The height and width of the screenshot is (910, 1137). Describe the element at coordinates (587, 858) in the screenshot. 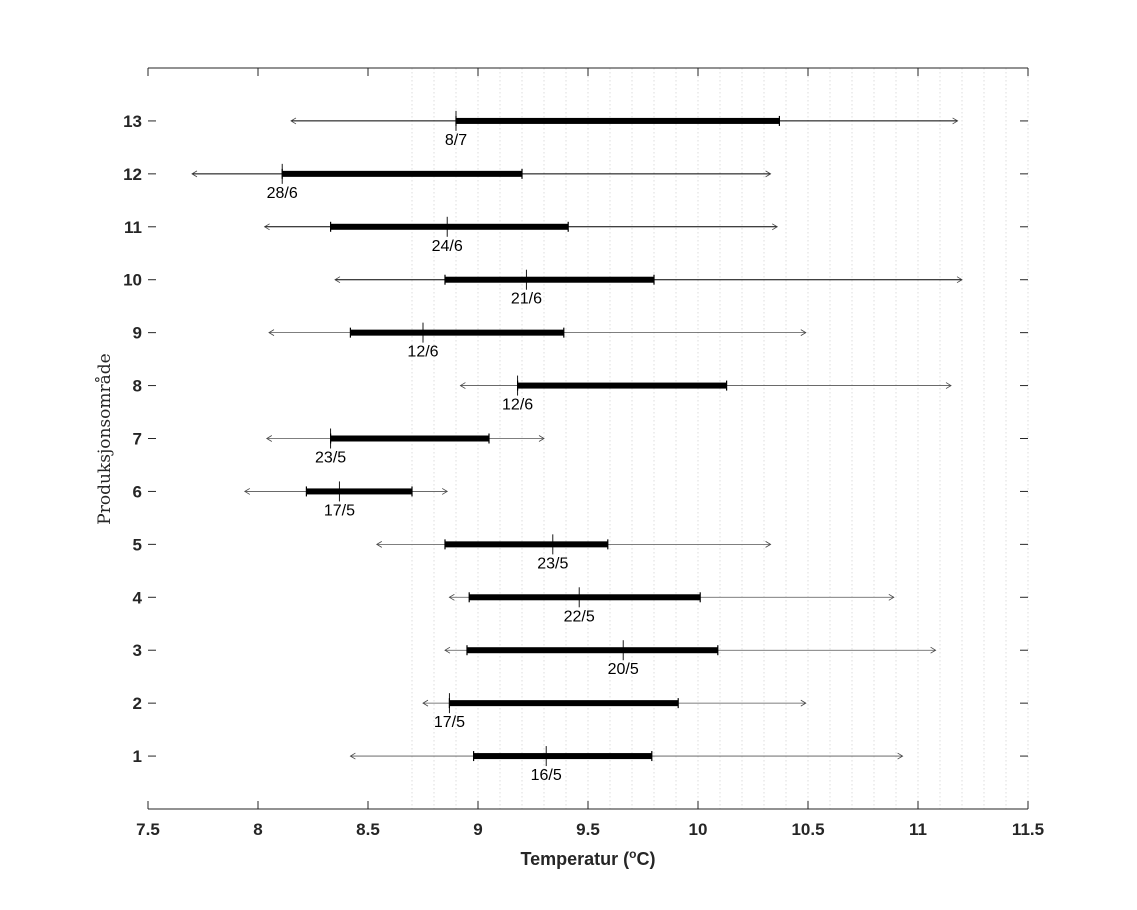

I see `x-axis-label: Temperatur (oC)` at that location.